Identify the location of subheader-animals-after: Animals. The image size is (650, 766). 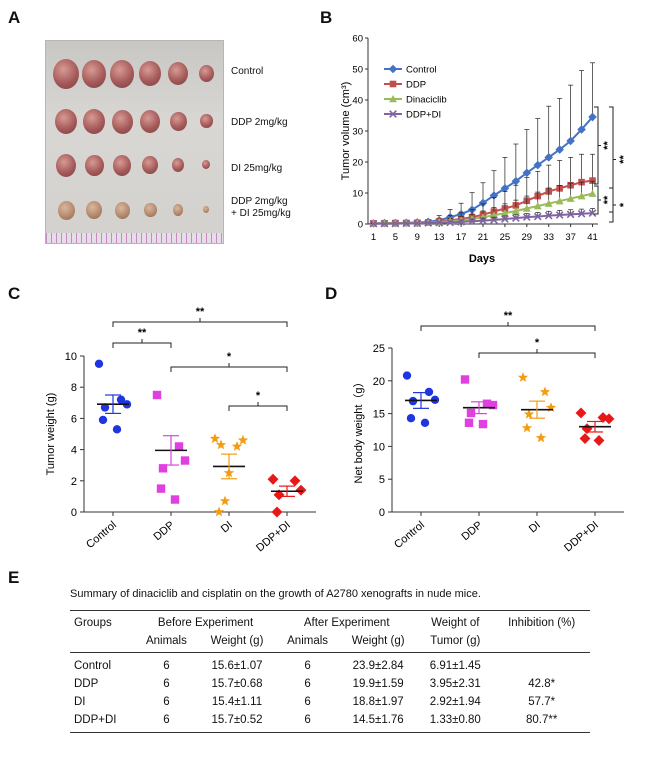
(308, 642).